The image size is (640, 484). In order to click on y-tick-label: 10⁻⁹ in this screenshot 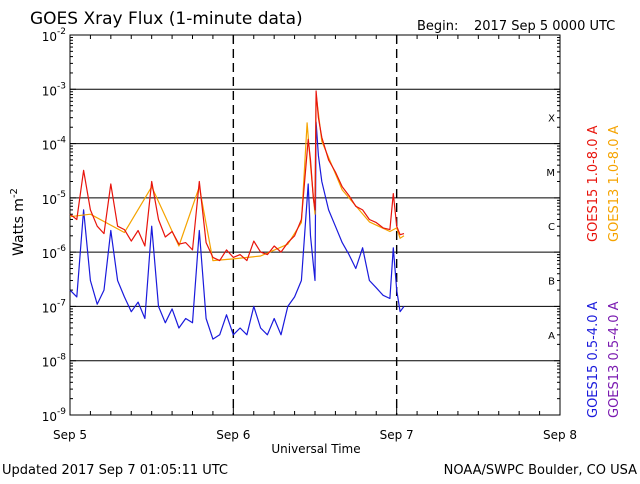, I will do `click(54, 415)`.